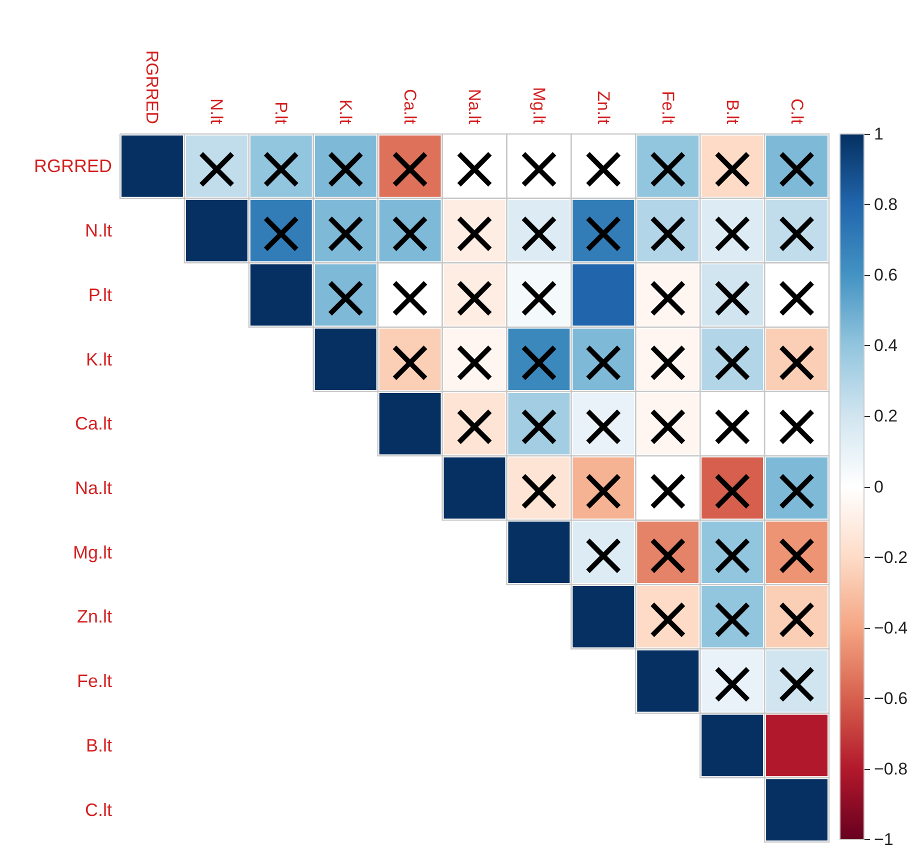 The height and width of the screenshot is (848, 917). I want to click on color-bar-label: −0.8, so click(891, 768).